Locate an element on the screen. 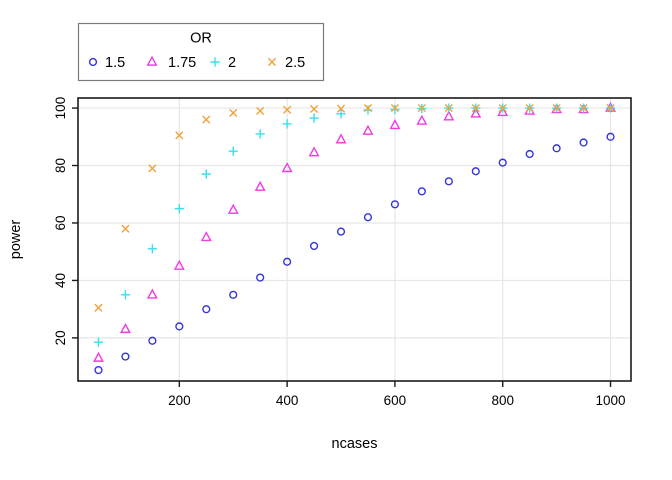 The width and height of the screenshot is (672, 480). x-tick-label: 200 is located at coordinates (179, 400).